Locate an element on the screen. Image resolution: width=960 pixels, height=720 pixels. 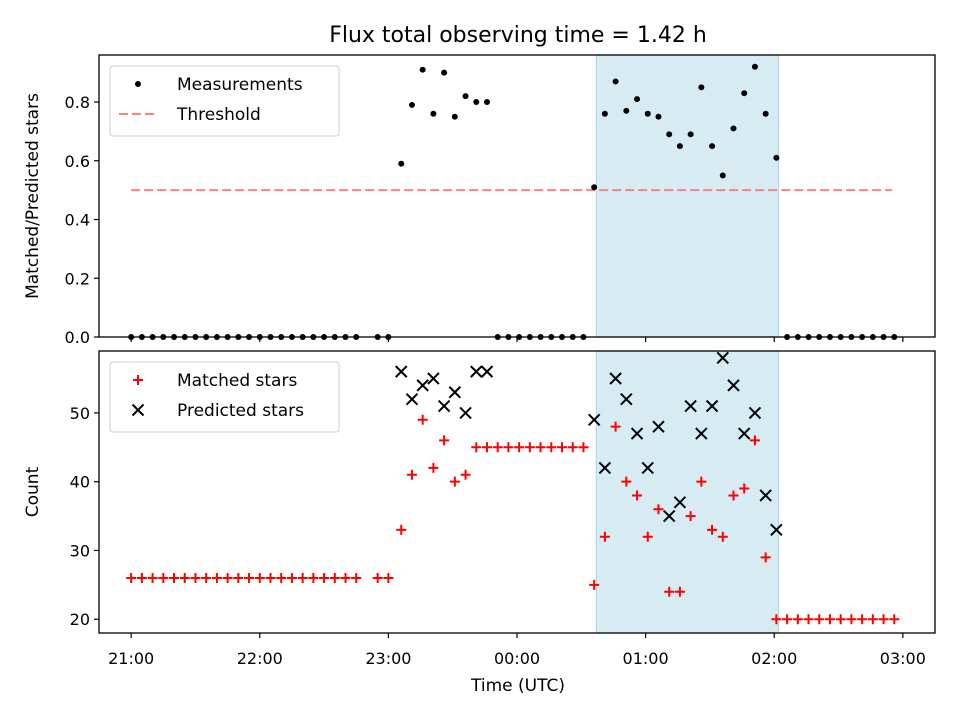
y-axis-label: Count is located at coordinates (33, 491).